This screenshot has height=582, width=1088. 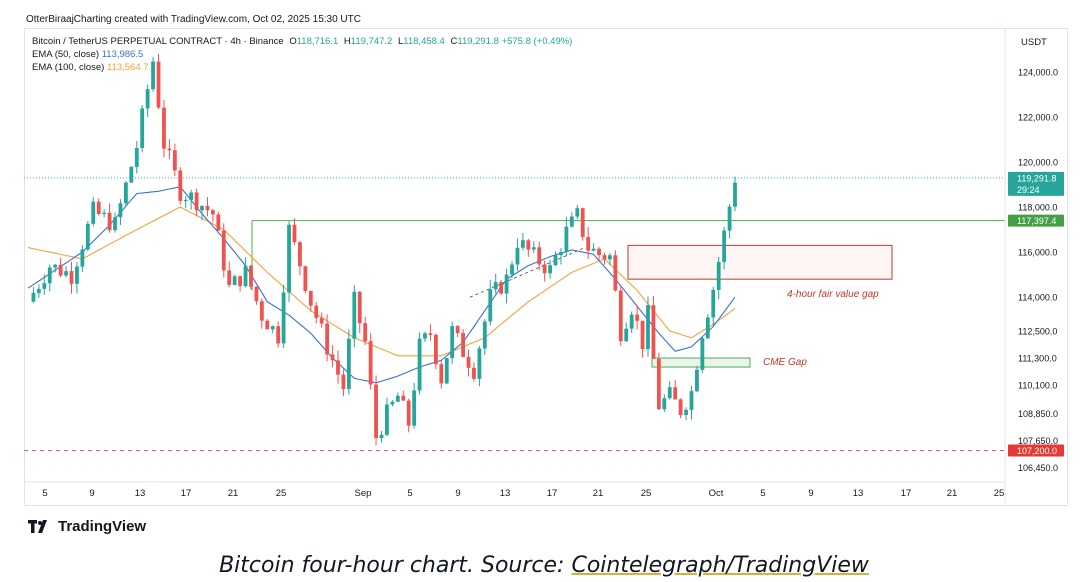 I want to click on last-price-label-countdown: 29:24, so click(x=1028, y=190).